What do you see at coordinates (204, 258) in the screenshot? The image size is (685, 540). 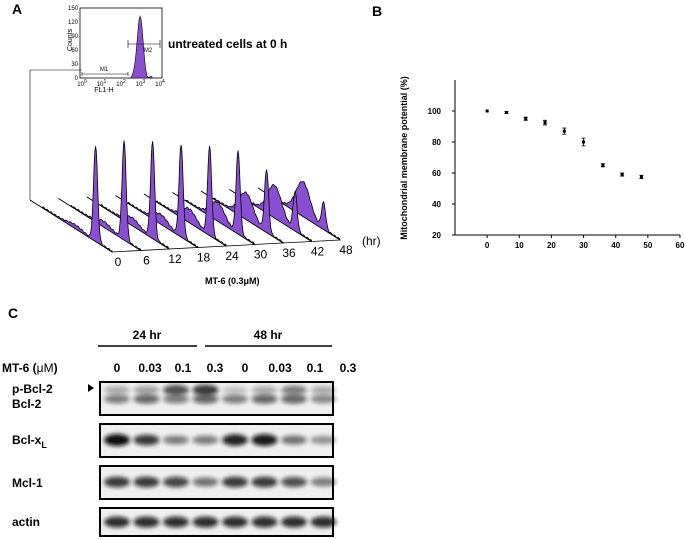 I see `time-label: 18` at bounding box center [204, 258].